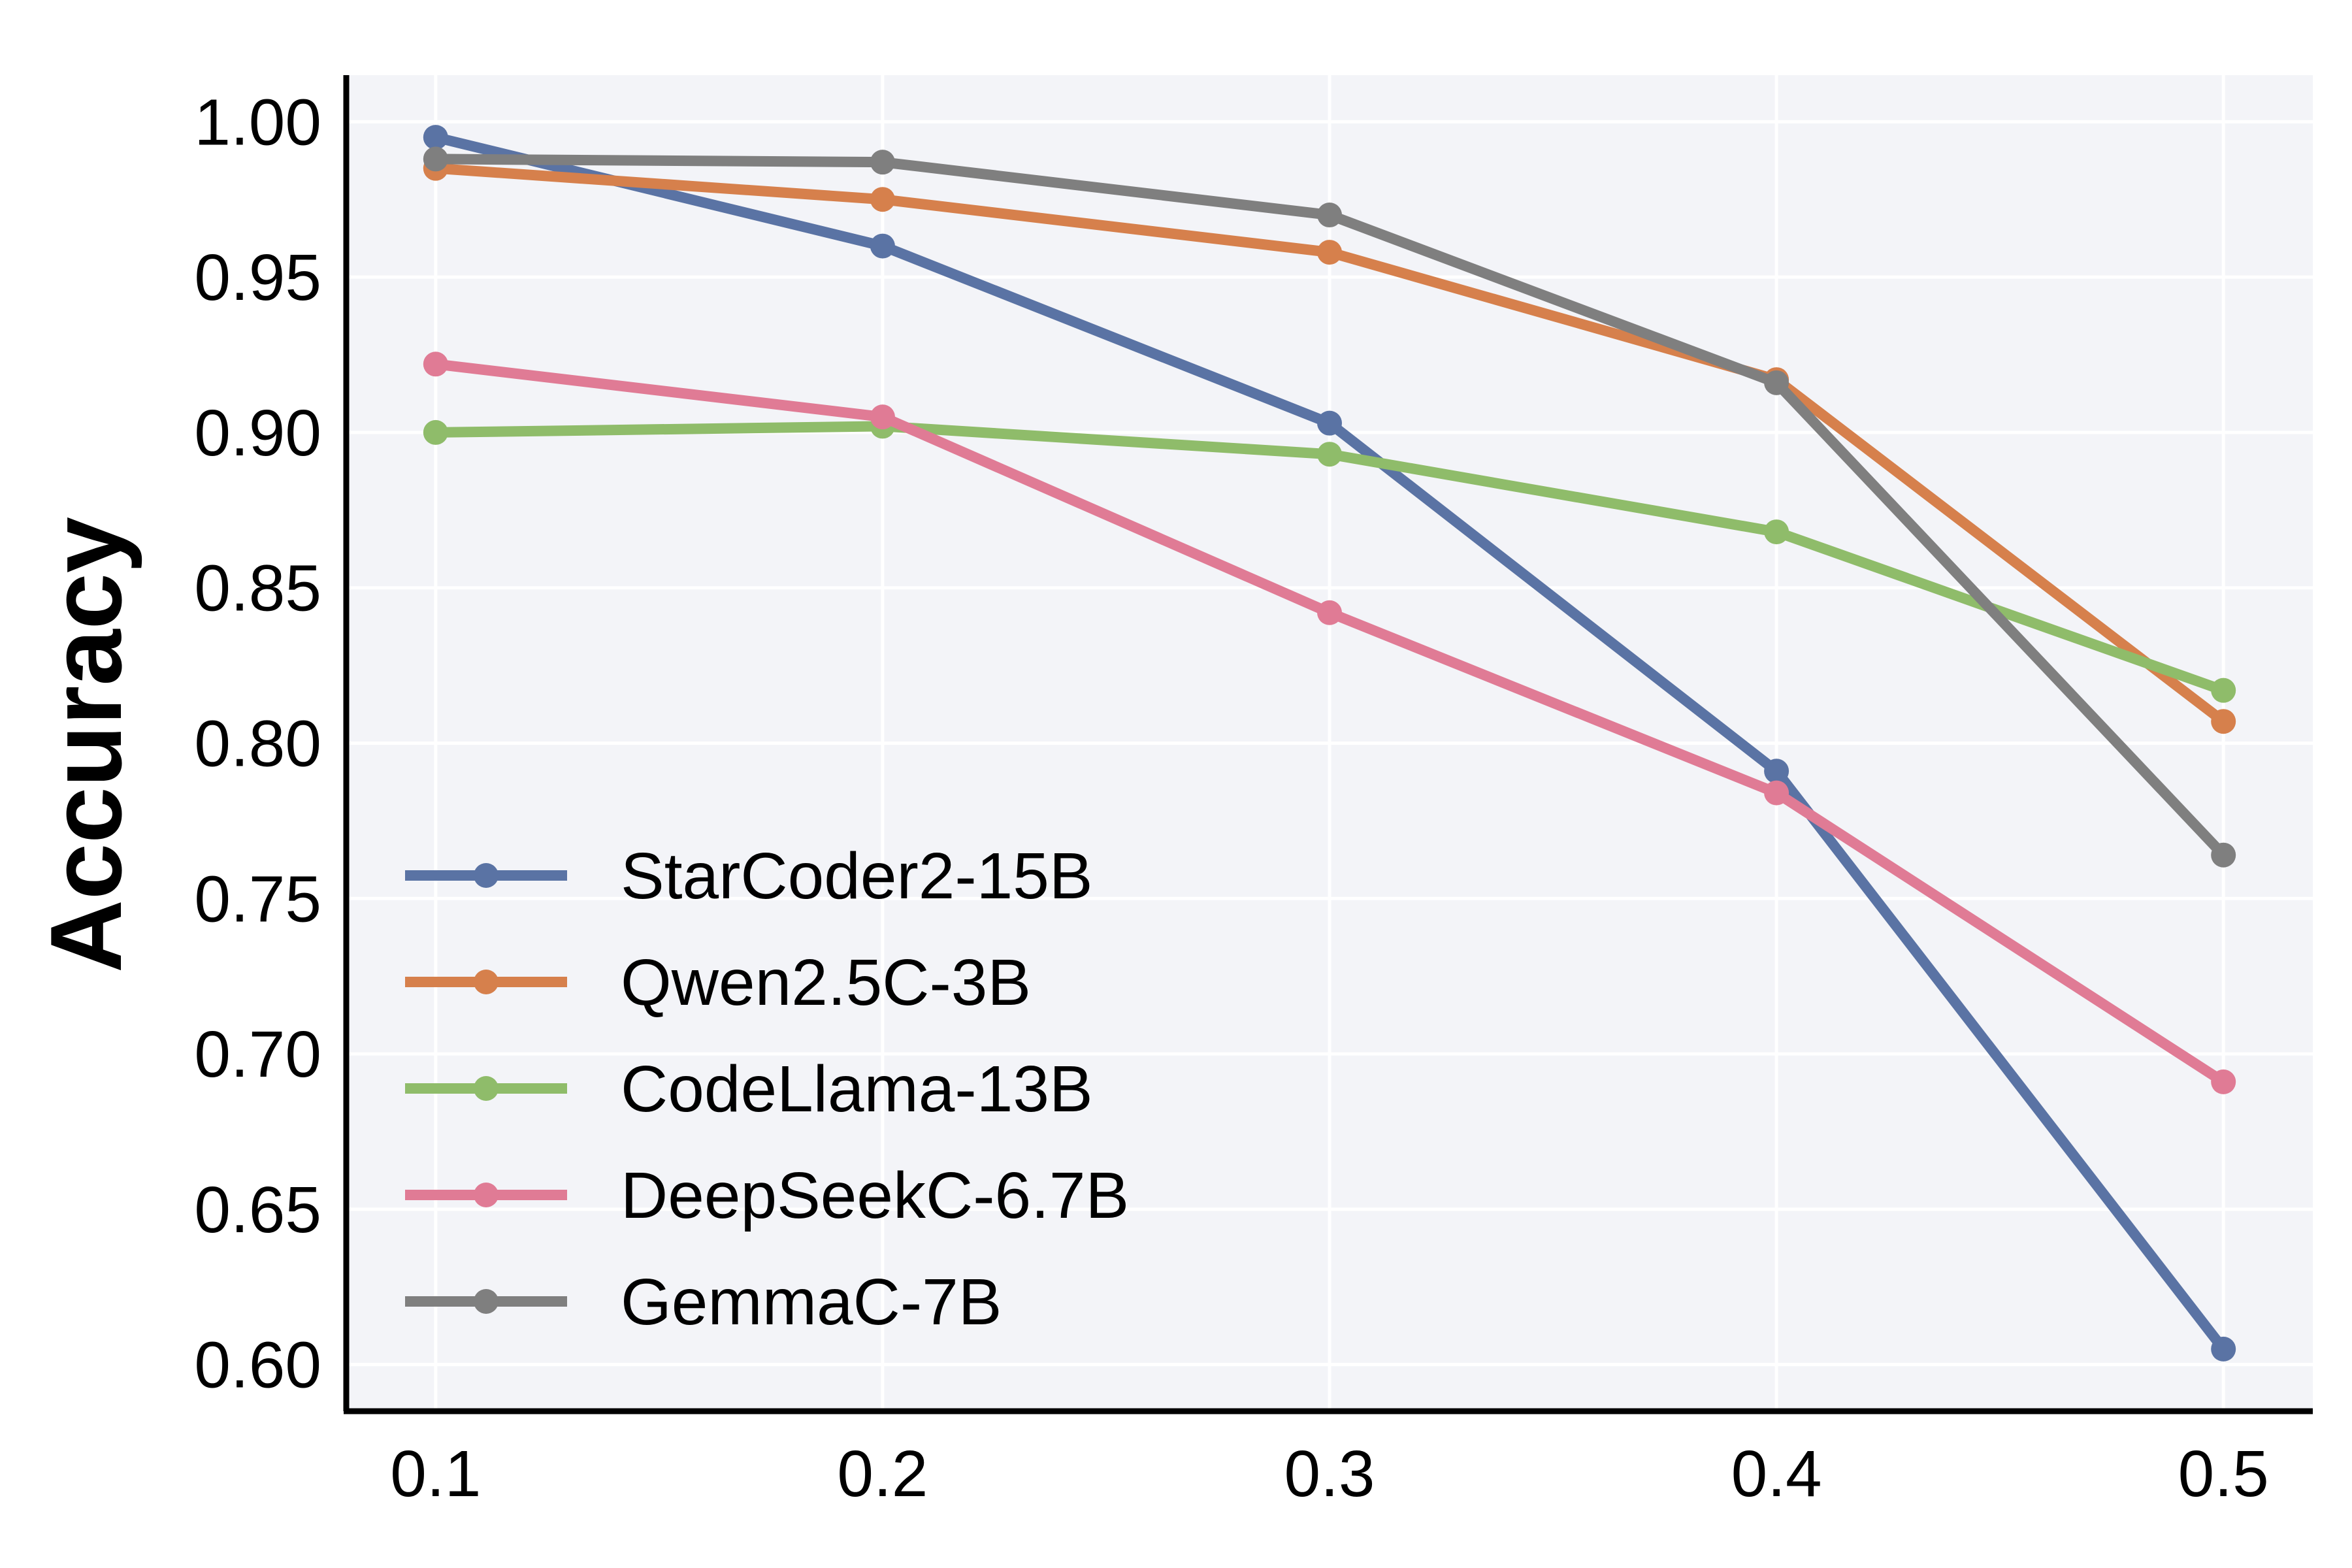  Describe the element at coordinates (257, 588) in the screenshot. I see `y-tick-label: 0.85` at that location.